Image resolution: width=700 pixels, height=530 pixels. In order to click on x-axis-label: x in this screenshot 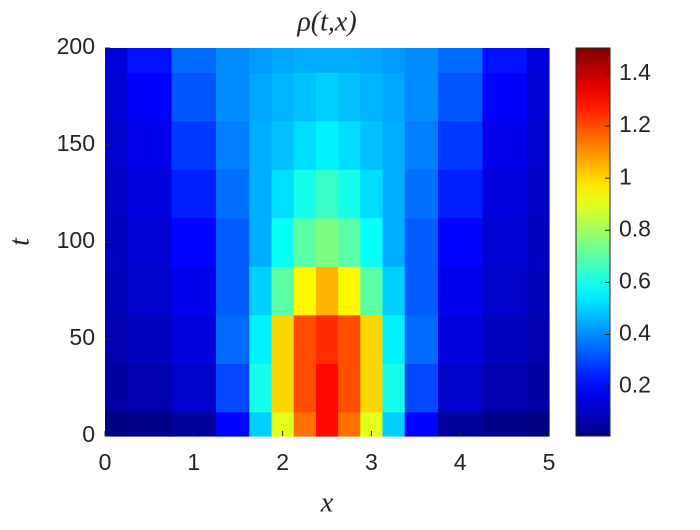, I will do `click(327, 502)`.